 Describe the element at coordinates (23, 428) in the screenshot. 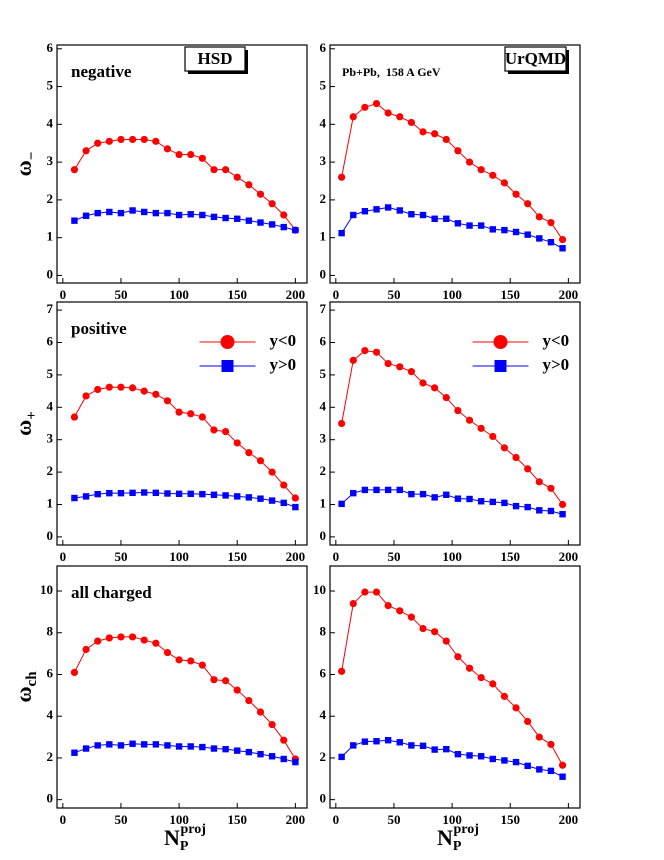

I see `y-axis-label-main: ω` at that location.